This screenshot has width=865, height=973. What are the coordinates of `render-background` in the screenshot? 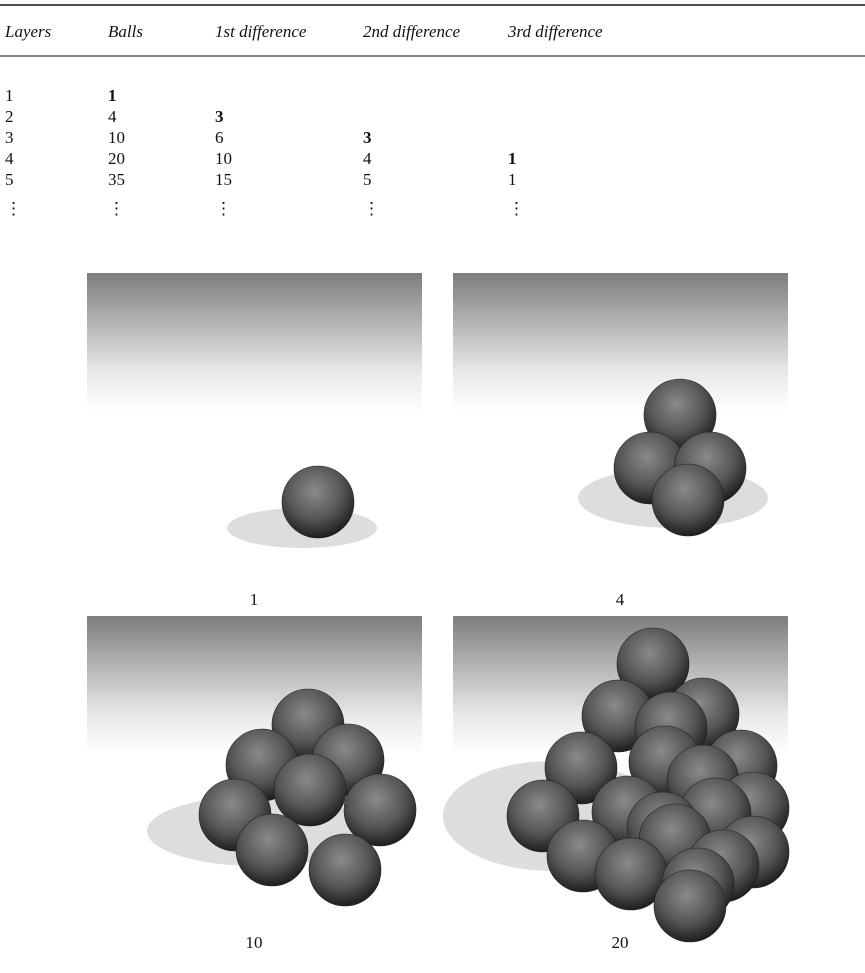 It's located at (620, 427).